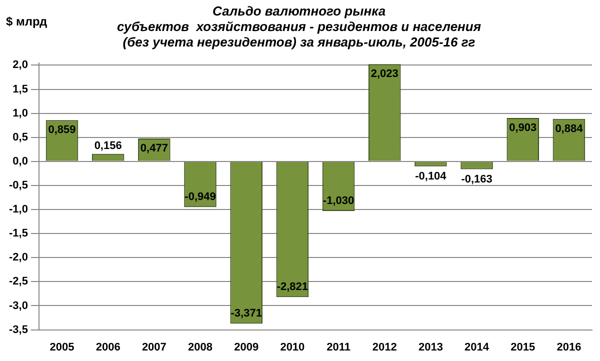 This screenshot has height=361, width=600. I want to click on y-tick-label: -3,5, so click(18, 330).